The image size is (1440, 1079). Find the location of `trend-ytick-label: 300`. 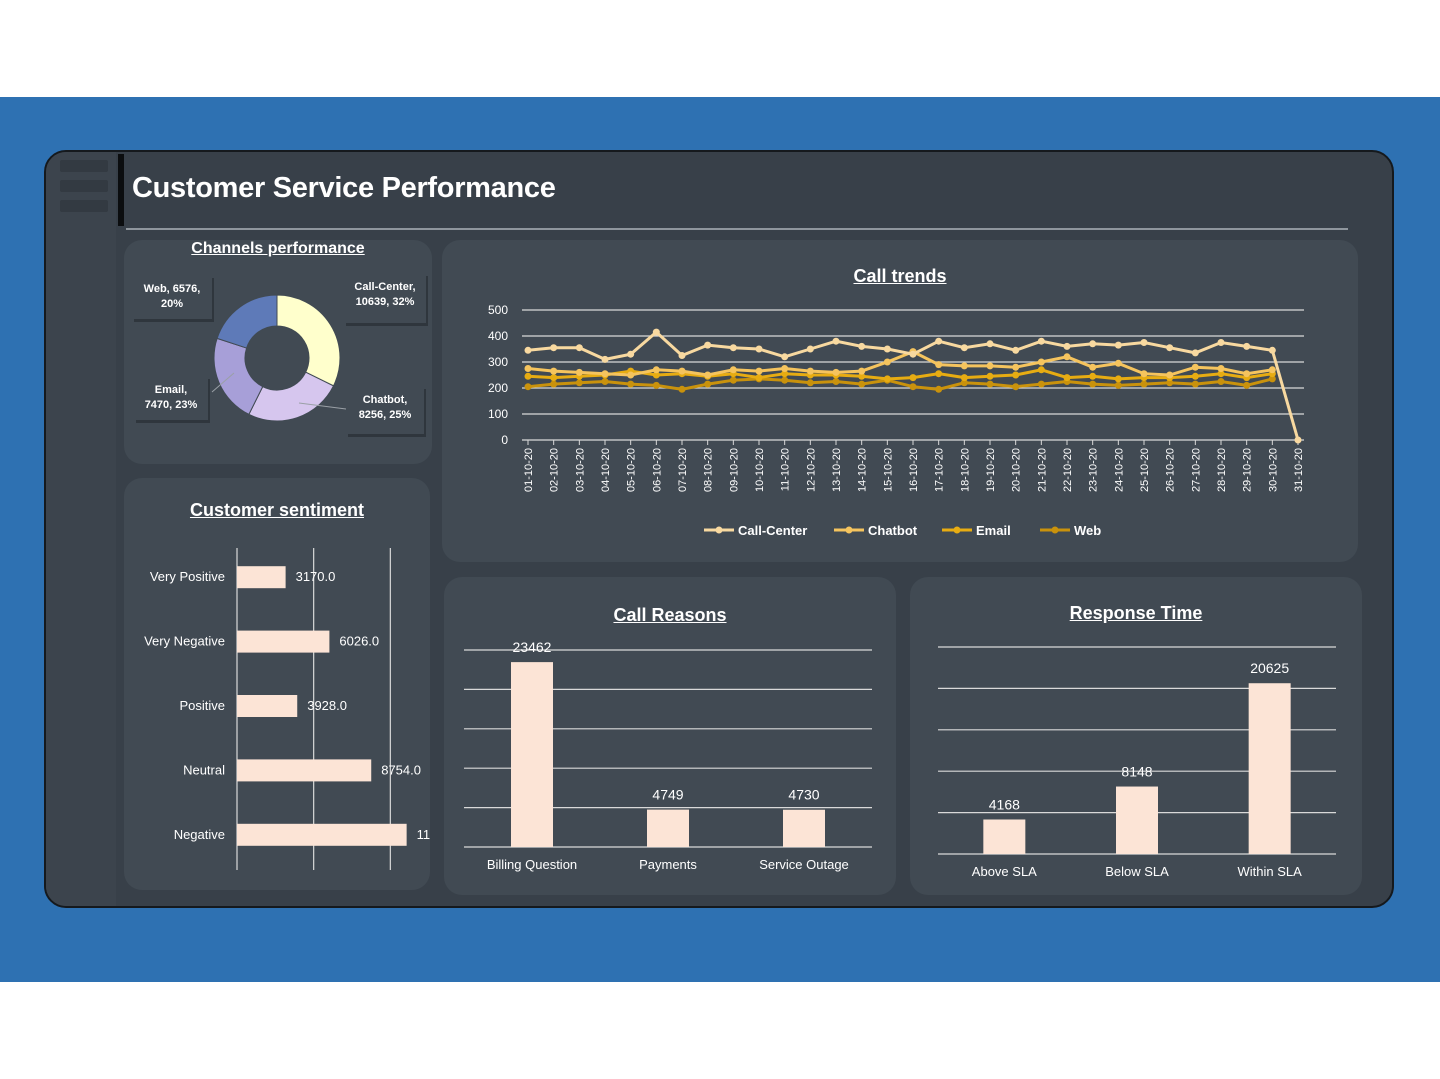

trend-ytick-label: 300 is located at coordinates (498, 362).